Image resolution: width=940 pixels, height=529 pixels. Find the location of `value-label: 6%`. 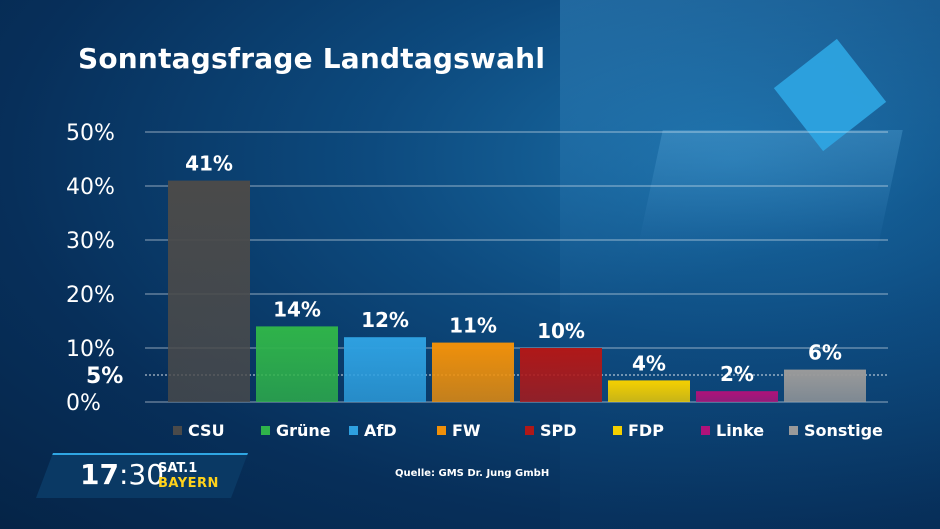

value-label: 6% is located at coordinates (825, 353).